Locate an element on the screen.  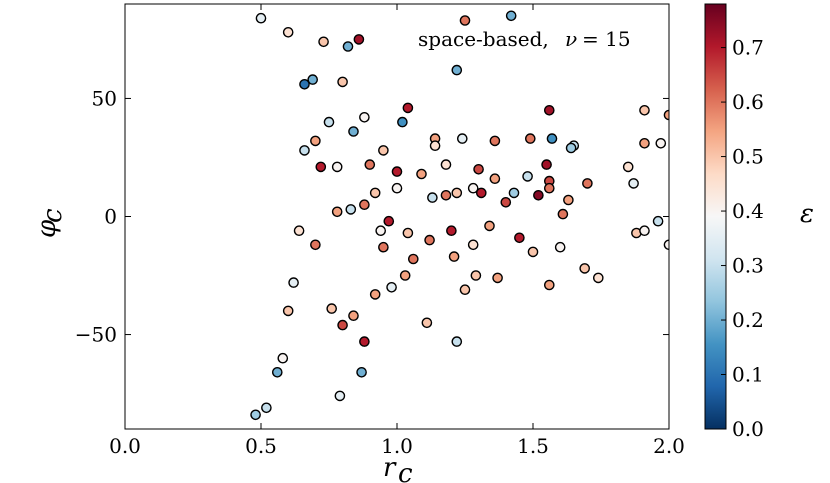
y-axis-label-main: φ is located at coordinates (47, 228).